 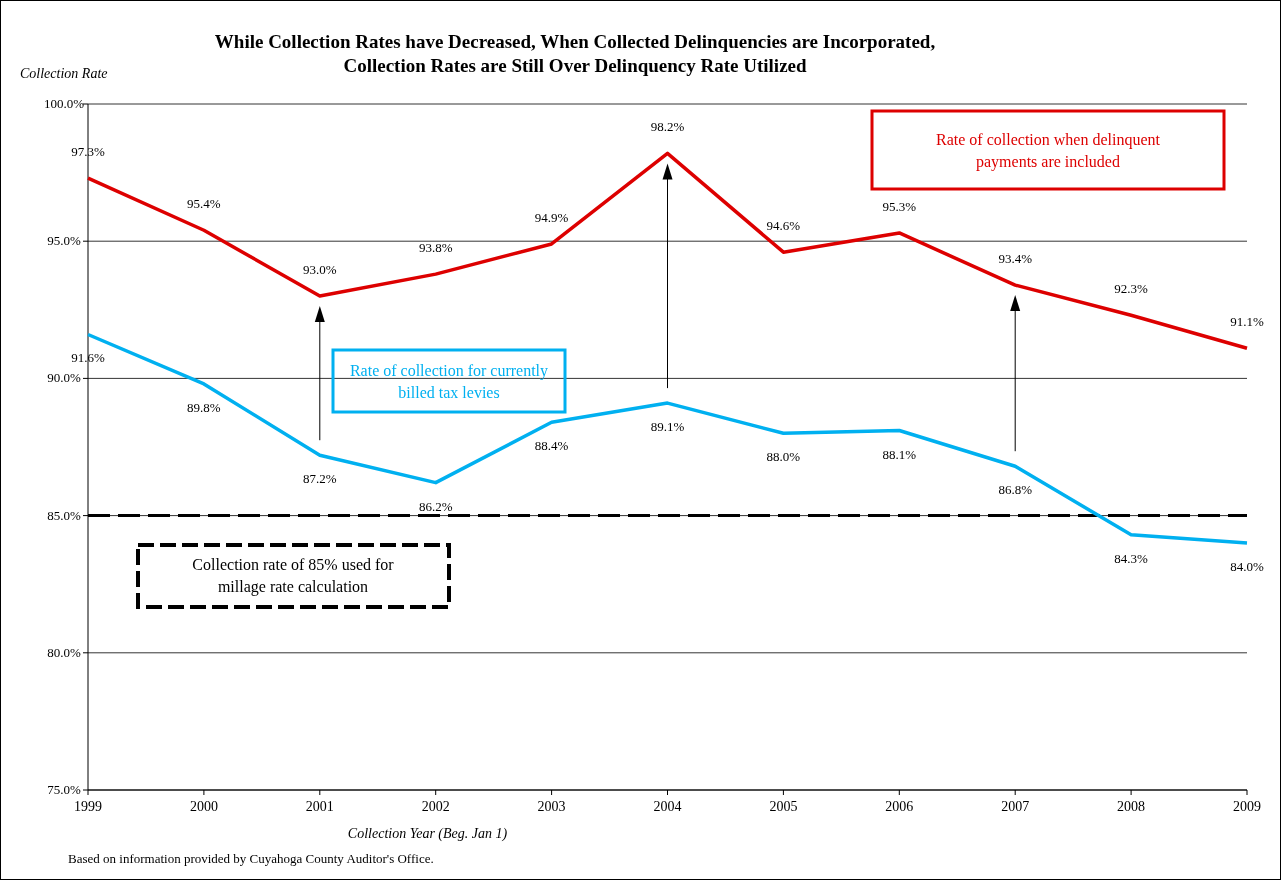 What do you see at coordinates (64, 789) in the screenshot?
I see `y-tick-label: 75.0%` at bounding box center [64, 789].